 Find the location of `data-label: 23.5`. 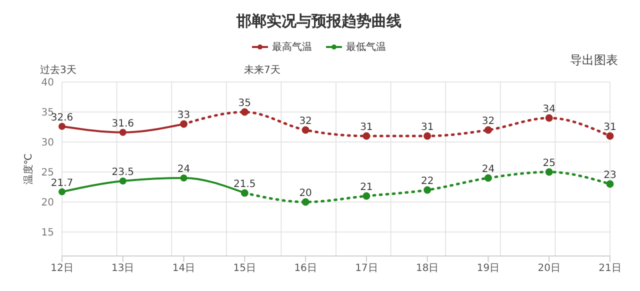

data-label: 23.5 is located at coordinates (123, 172).